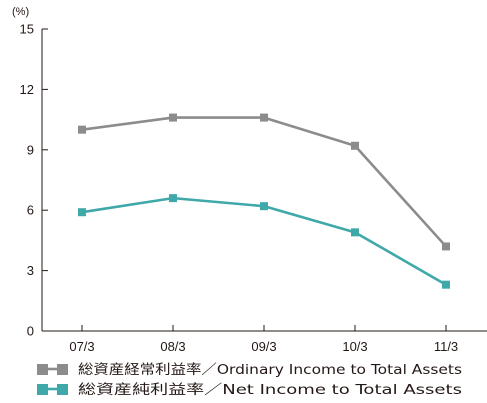 Image resolution: width=487 pixels, height=403 pixels. What do you see at coordinates (30, 331) in the screenshot?
I see `y-tick-label: 0` at bounding box center [30, 331].